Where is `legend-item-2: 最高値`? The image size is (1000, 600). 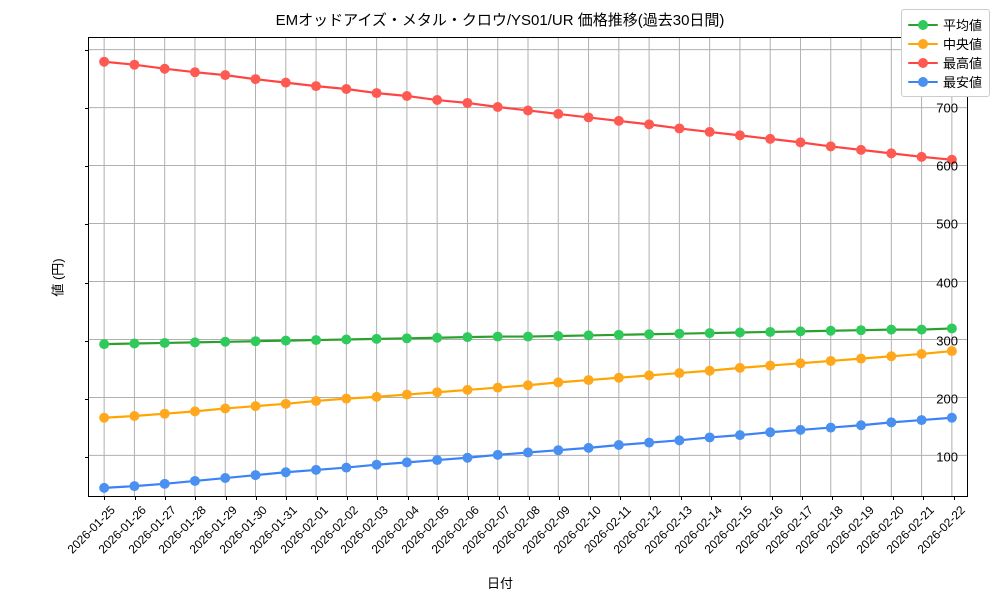 legend-item-2: 最高値 is located at coordinates (944, 62).